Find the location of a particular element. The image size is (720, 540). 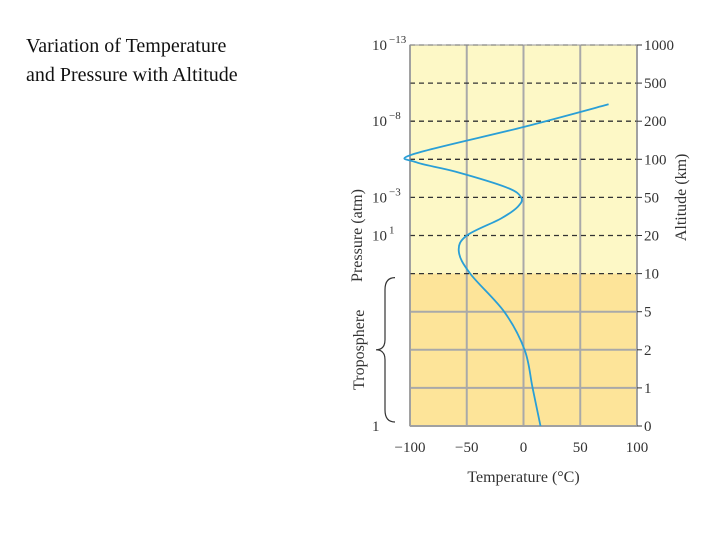

pressure-tick-base-4: 1 is located at coordinates (376, 427).